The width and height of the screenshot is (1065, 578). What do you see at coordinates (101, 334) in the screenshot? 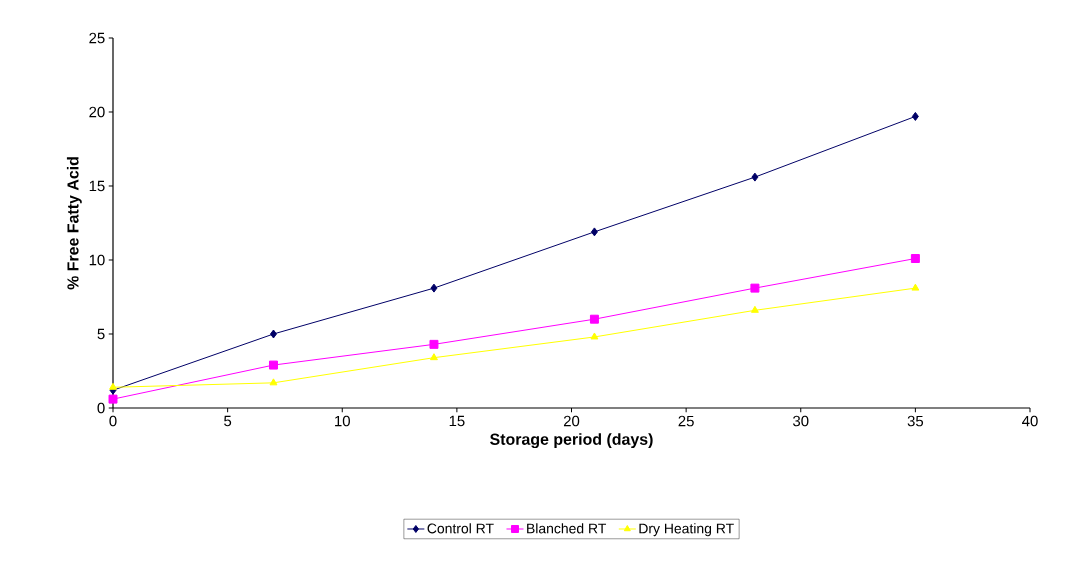
I see `y-tick-label: 5` at bounding box center [101, 334].